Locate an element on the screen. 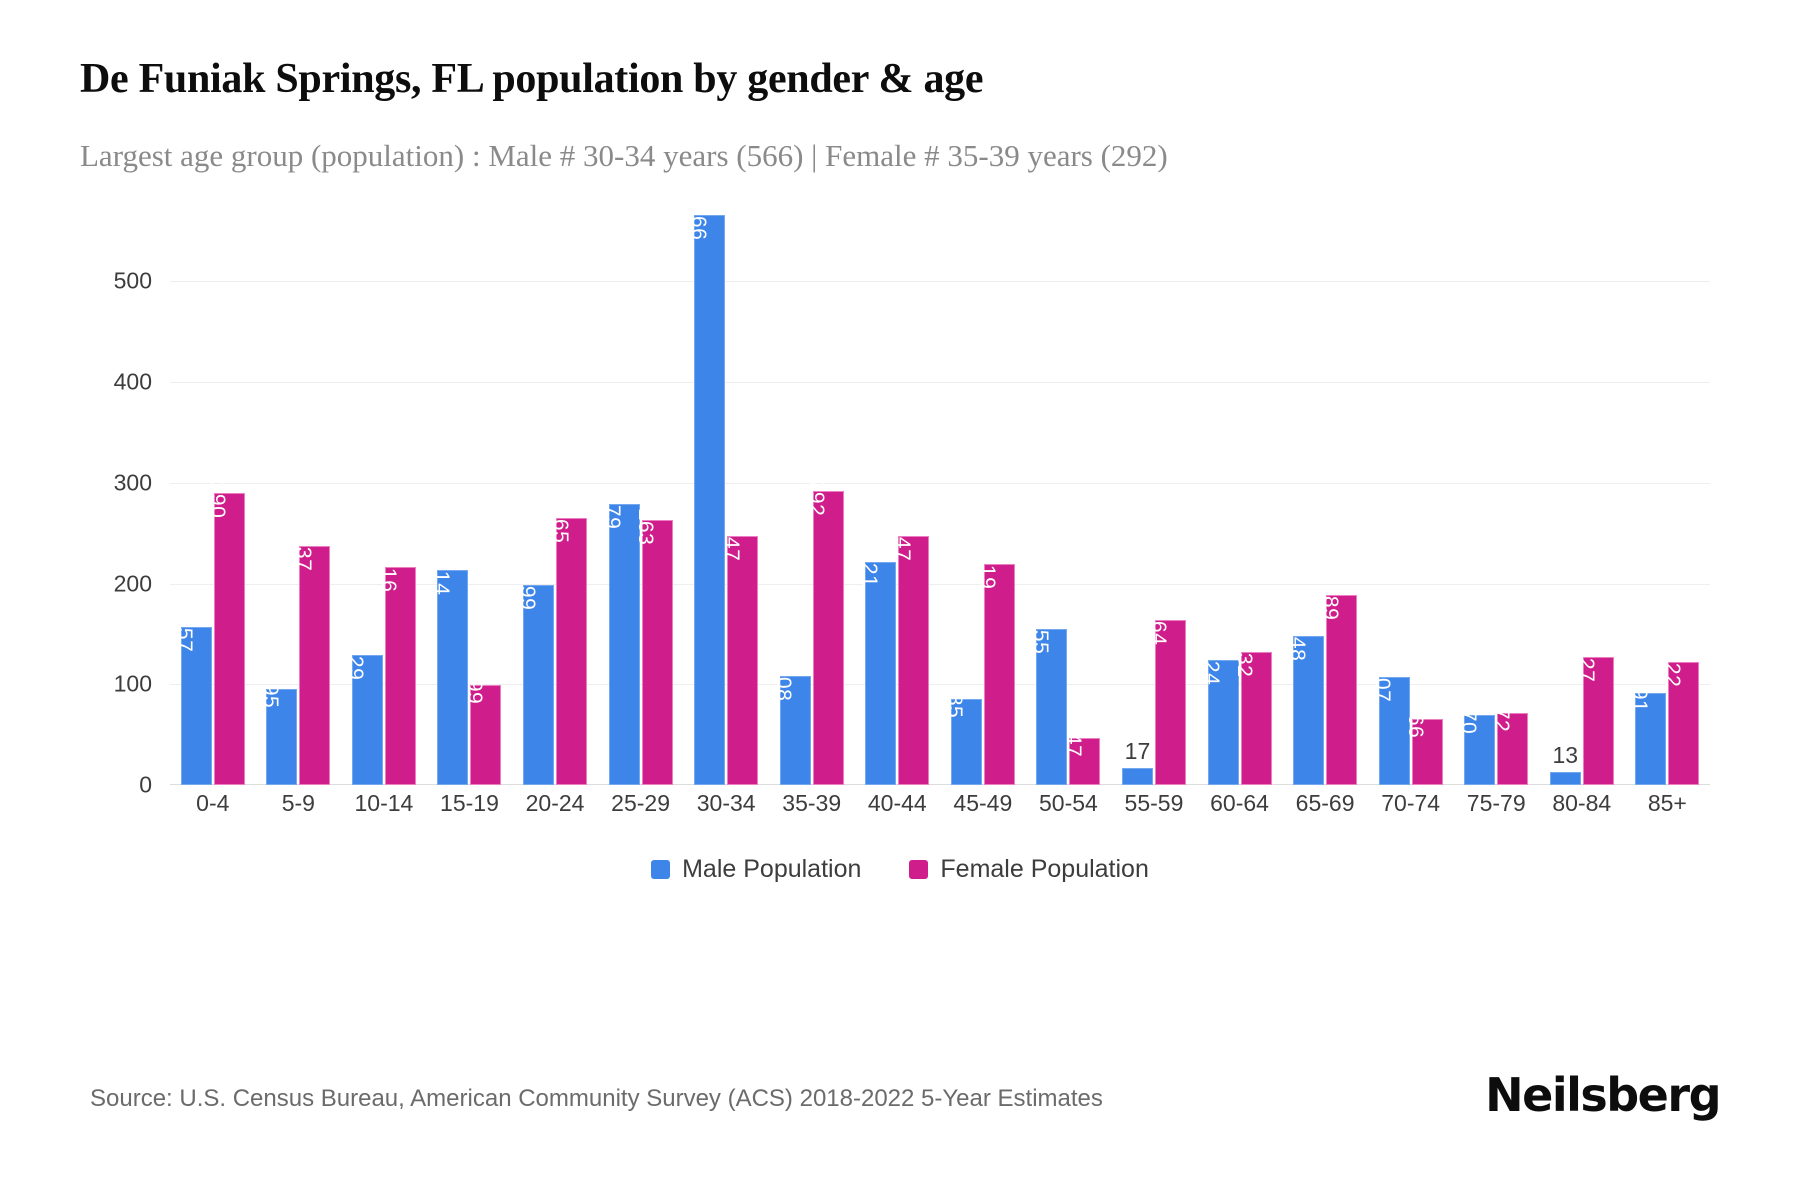  bar-value-label: 95 is located at coordinates (270, 696).